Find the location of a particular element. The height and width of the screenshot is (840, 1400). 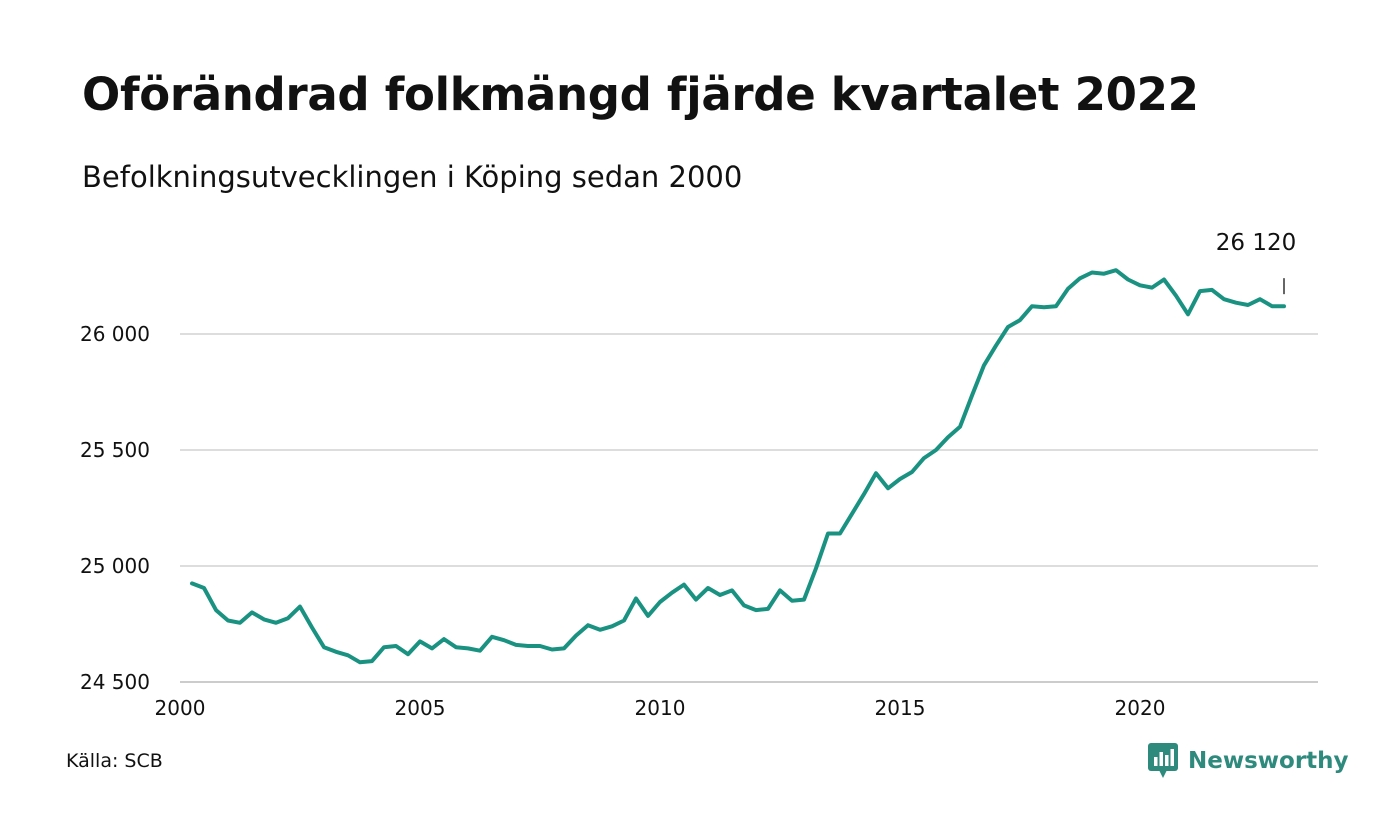

y-tick-label: 26 000 is located at coordinates (115, 334).